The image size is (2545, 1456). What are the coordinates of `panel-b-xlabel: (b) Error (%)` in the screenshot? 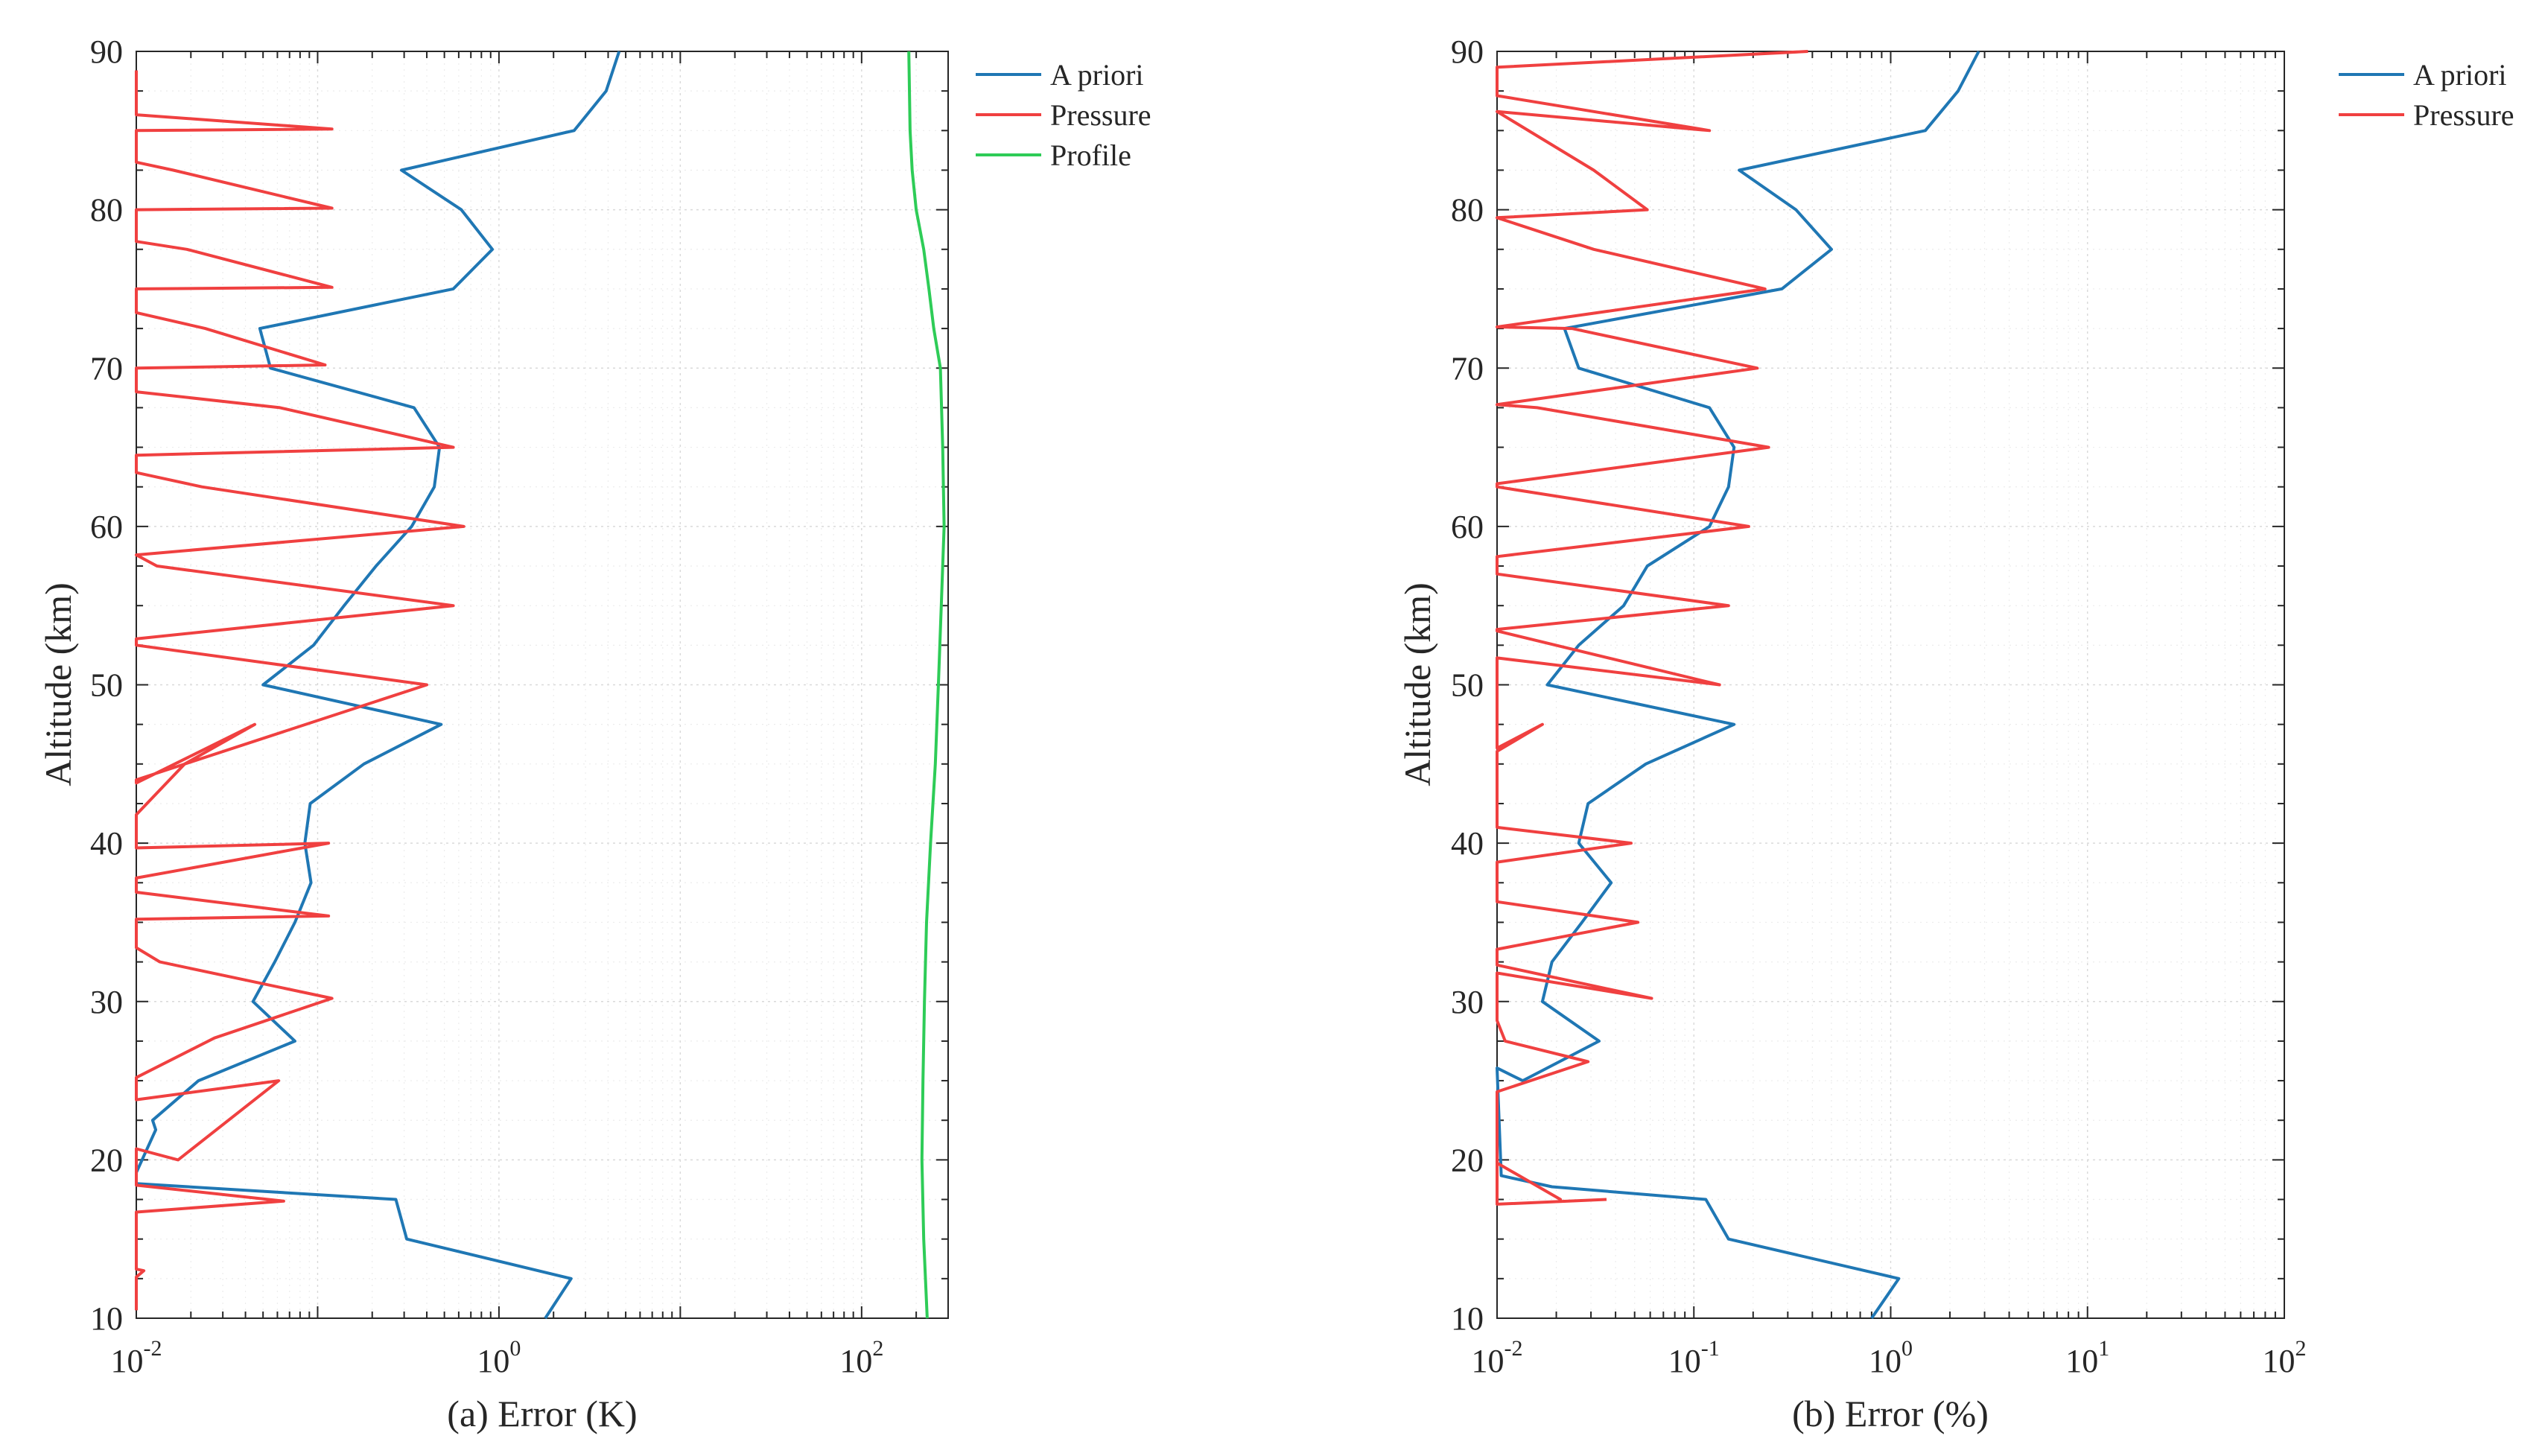 It's located at (1890, 1413).